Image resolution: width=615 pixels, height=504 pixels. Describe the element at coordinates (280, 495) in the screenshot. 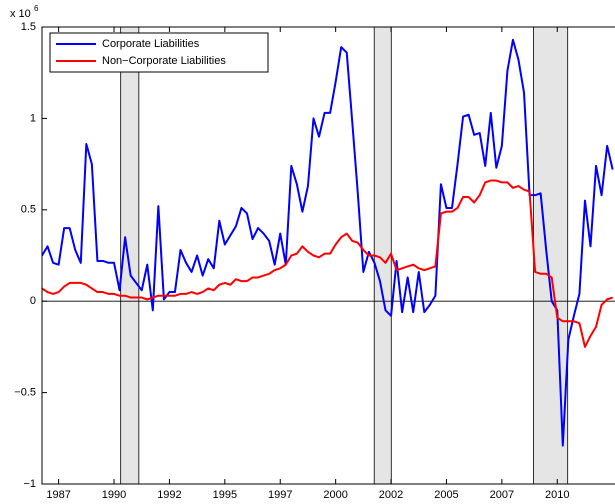

I see `x-tick-label: 1997` at that location.